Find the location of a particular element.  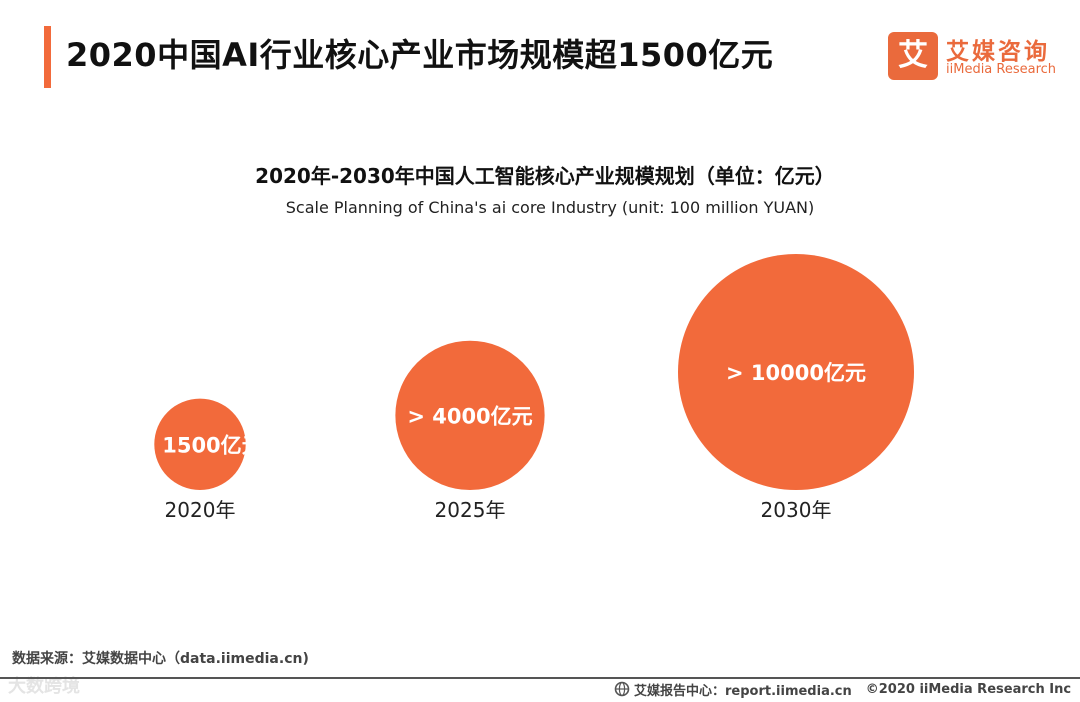

bubble-value-label-0: > 1500亿元 is located at coordinates (199, 445).